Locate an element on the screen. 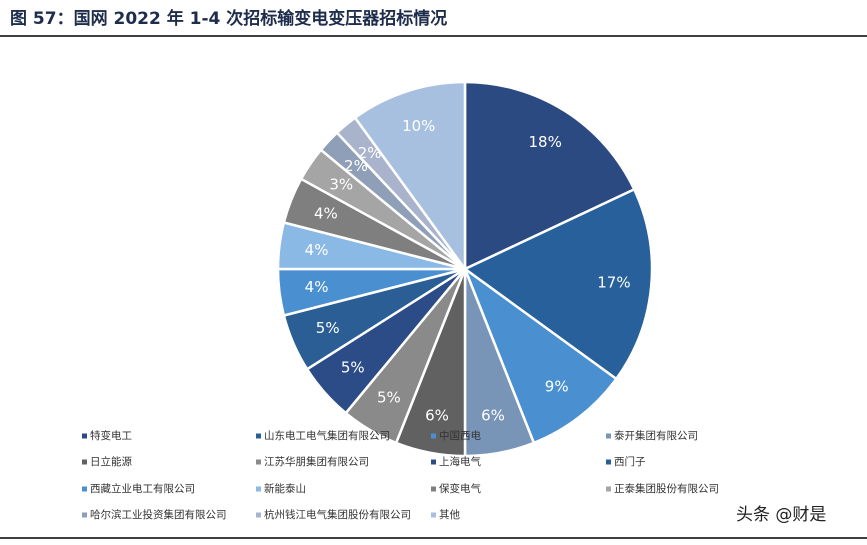 This screenshot has height=545, width=867. slice-label: 10% is located at coordinates (418, 126).